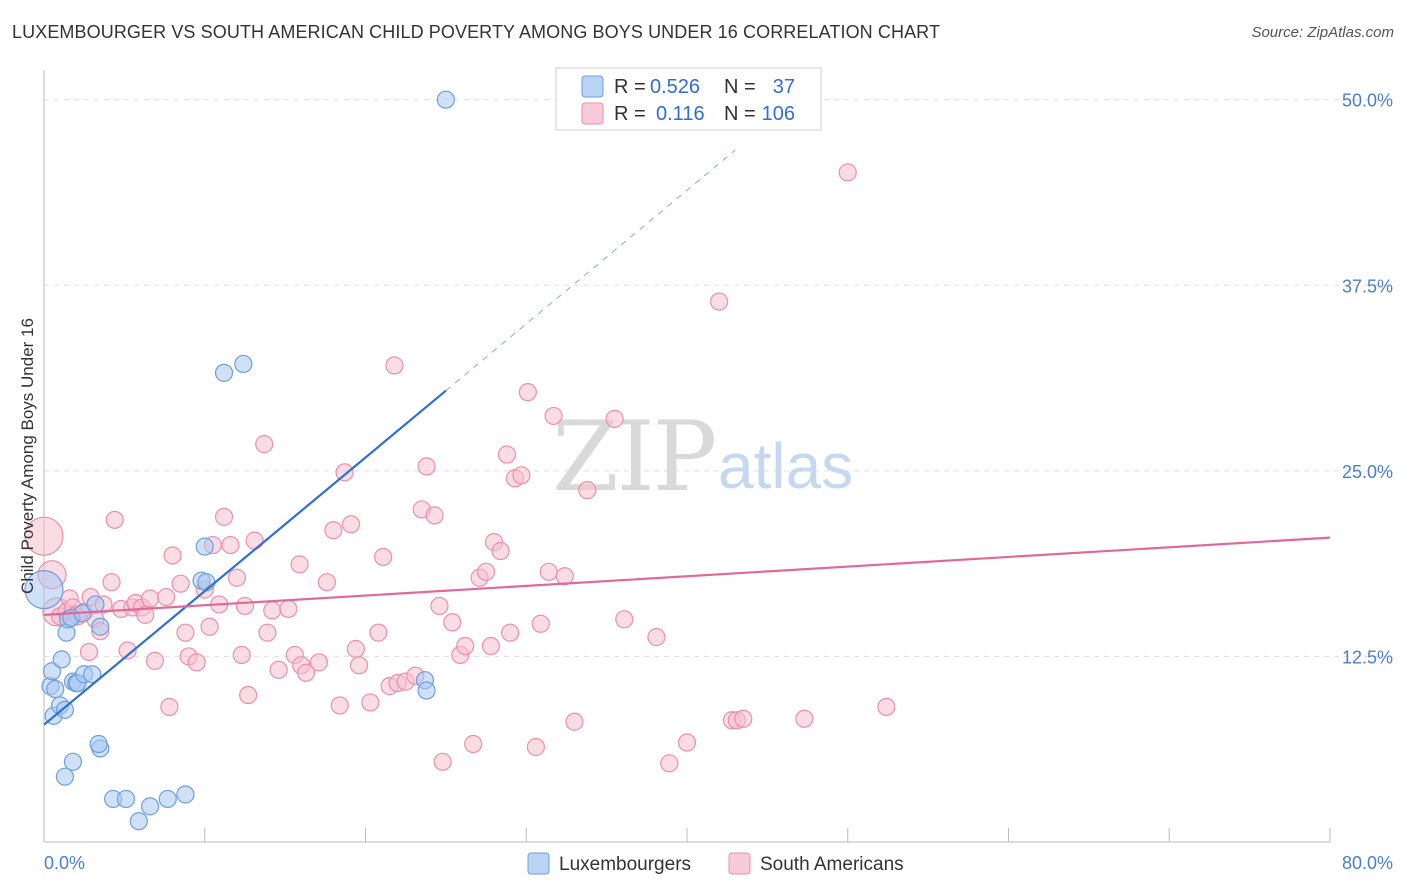  I want to click on luxembourger-trend-line, so click(245, 557).